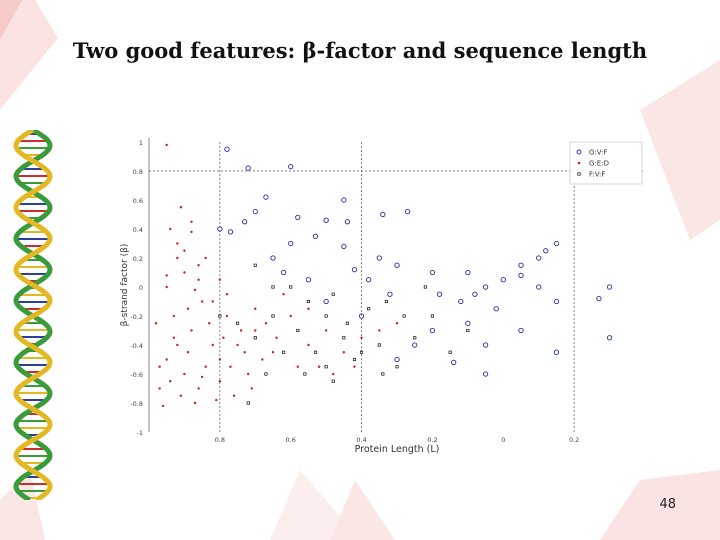 This screenshot has width=720, height=540. Describe the element at coordinates (136, 346) in the screenshot. I see `y-tick-label: -0.4` at that location.